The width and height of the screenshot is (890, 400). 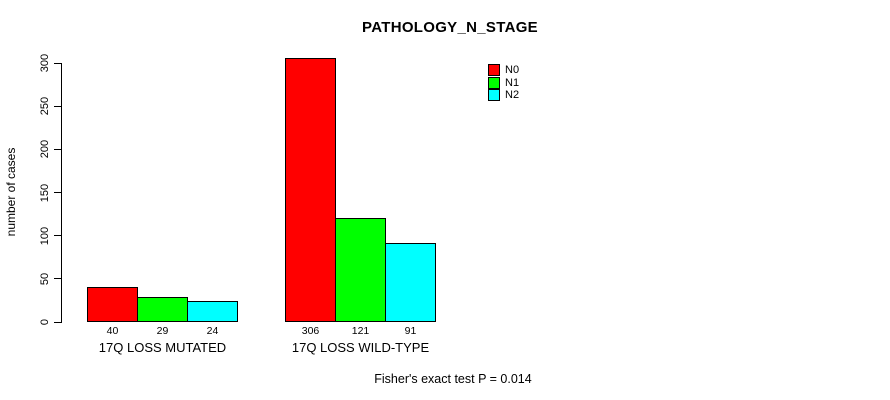 What do you see at coordinates (310, 189) in the screenshot?
I see `bar-17q-loss-wild-type-n0` at bounding box center [310, 189].